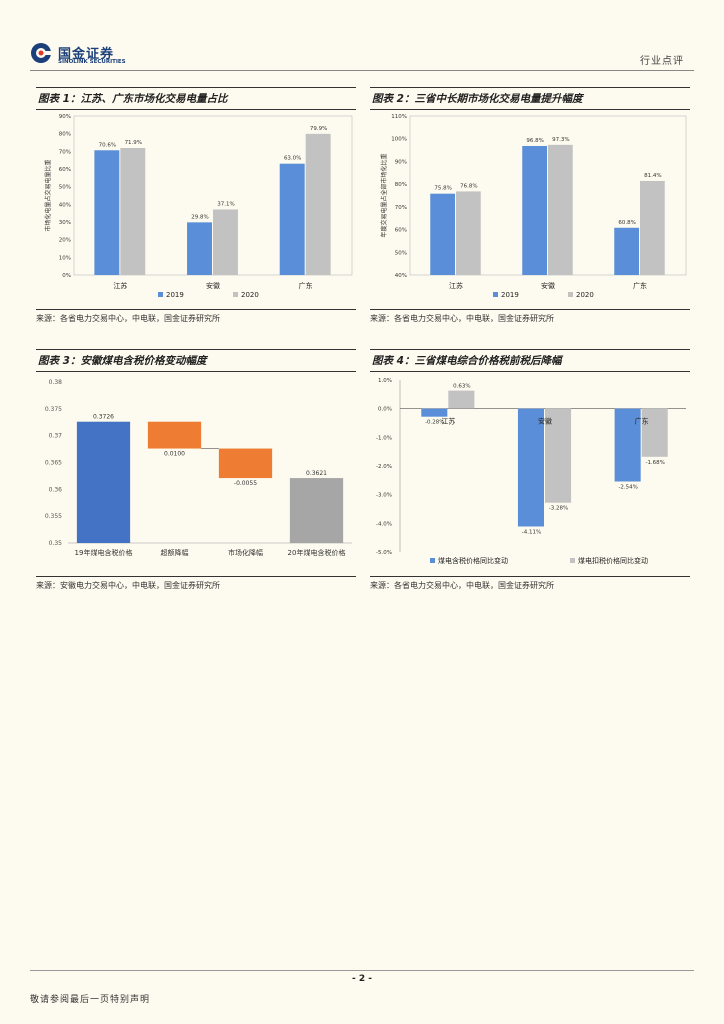 This screenshot has width=724, height=1024. Describe the element at coordinates (385, 381) in the screenshot. I see `y-tick-label: 1.0%` at that location.